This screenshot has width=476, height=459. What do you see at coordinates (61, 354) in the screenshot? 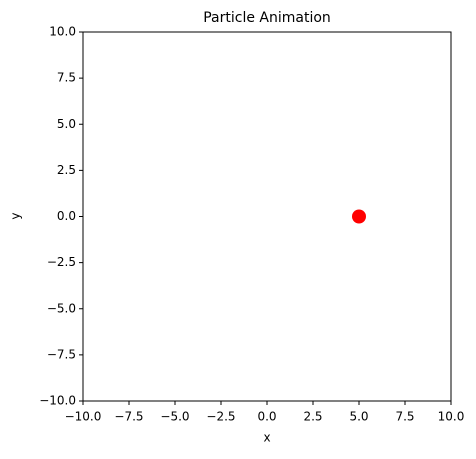
I see `y-tick-label: −7.5` at bounding box center [61, 354].